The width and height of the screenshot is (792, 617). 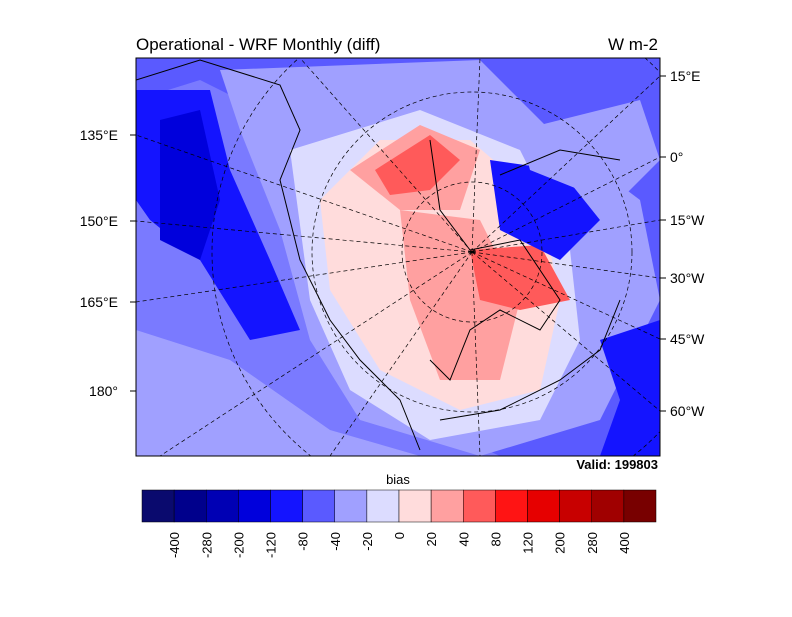 What do you see at coordinates (335, 541) in the screenshot?
I see `colorbar-label: -40` at bounding box center [335, 541].